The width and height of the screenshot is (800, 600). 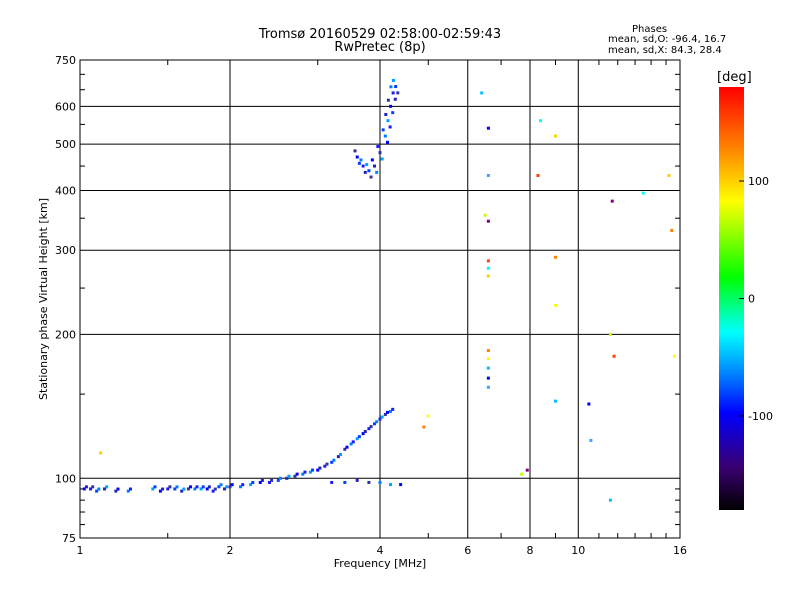 I want to click on y-tick-label: 600, so click(x=65, y=106).